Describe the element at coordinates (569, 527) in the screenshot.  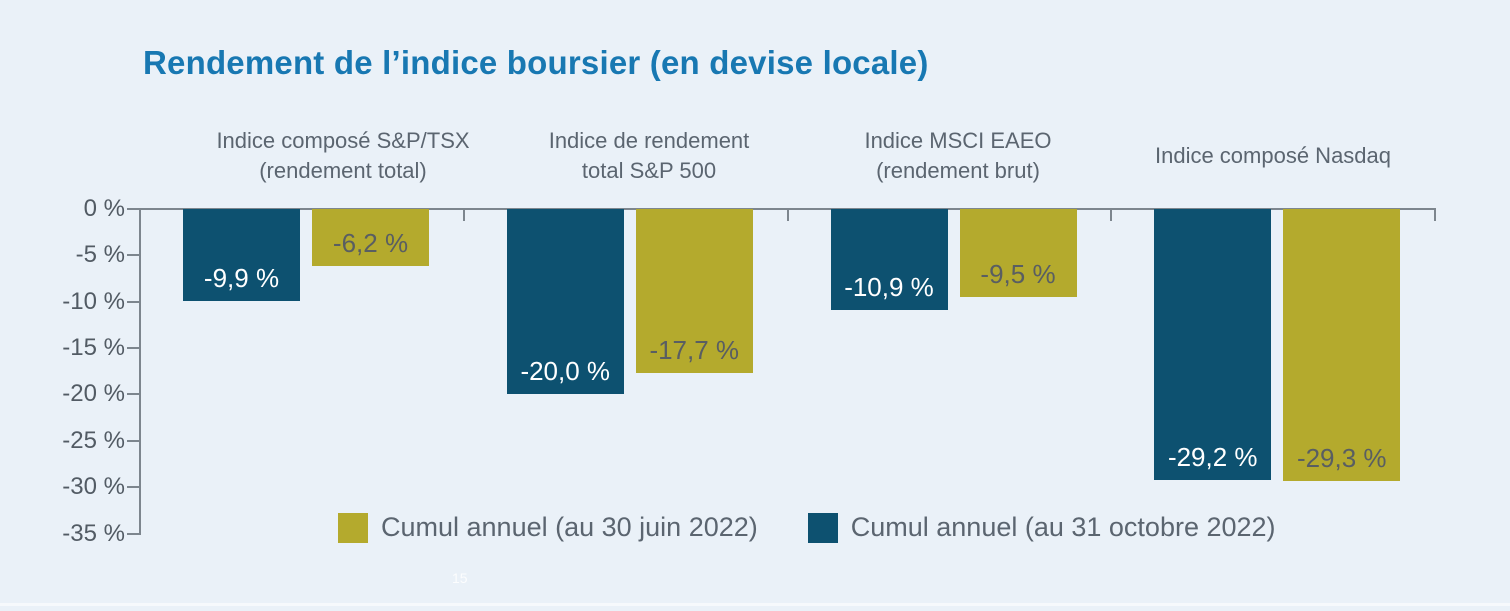
I see `legend-label: Cumul annuel (au 30 juin 2022)` at that location.